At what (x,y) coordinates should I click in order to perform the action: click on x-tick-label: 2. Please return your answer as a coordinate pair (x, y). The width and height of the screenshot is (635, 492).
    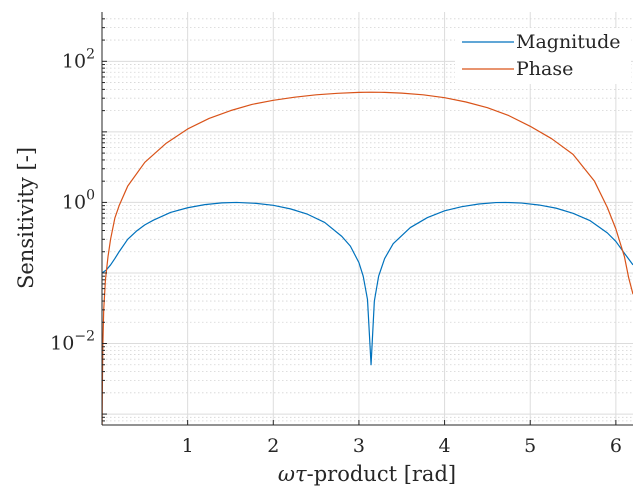
    Looking at the image, I should click on (273, 446).